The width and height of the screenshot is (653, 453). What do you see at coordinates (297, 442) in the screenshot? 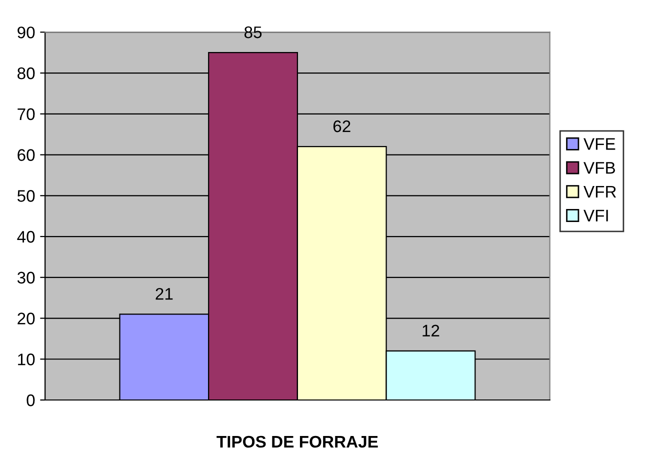
I see `x-axis-title: TIPOS DE FORRAJE` at bounding box center [297, 442].